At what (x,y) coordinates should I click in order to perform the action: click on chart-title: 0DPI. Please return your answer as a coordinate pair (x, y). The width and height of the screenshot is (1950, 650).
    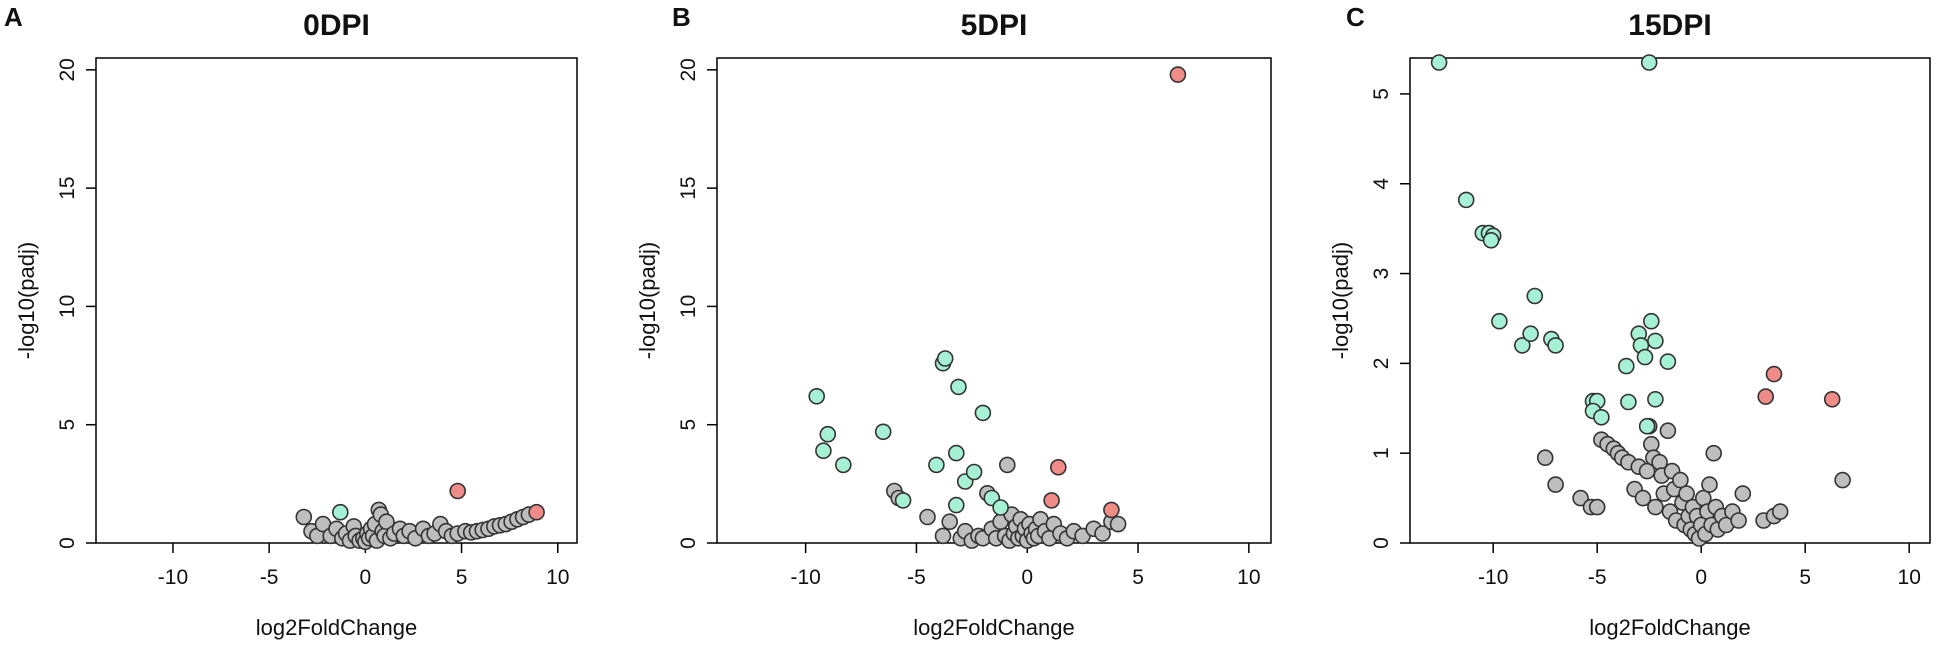
    Looking at the image, I should click on (336, 25).